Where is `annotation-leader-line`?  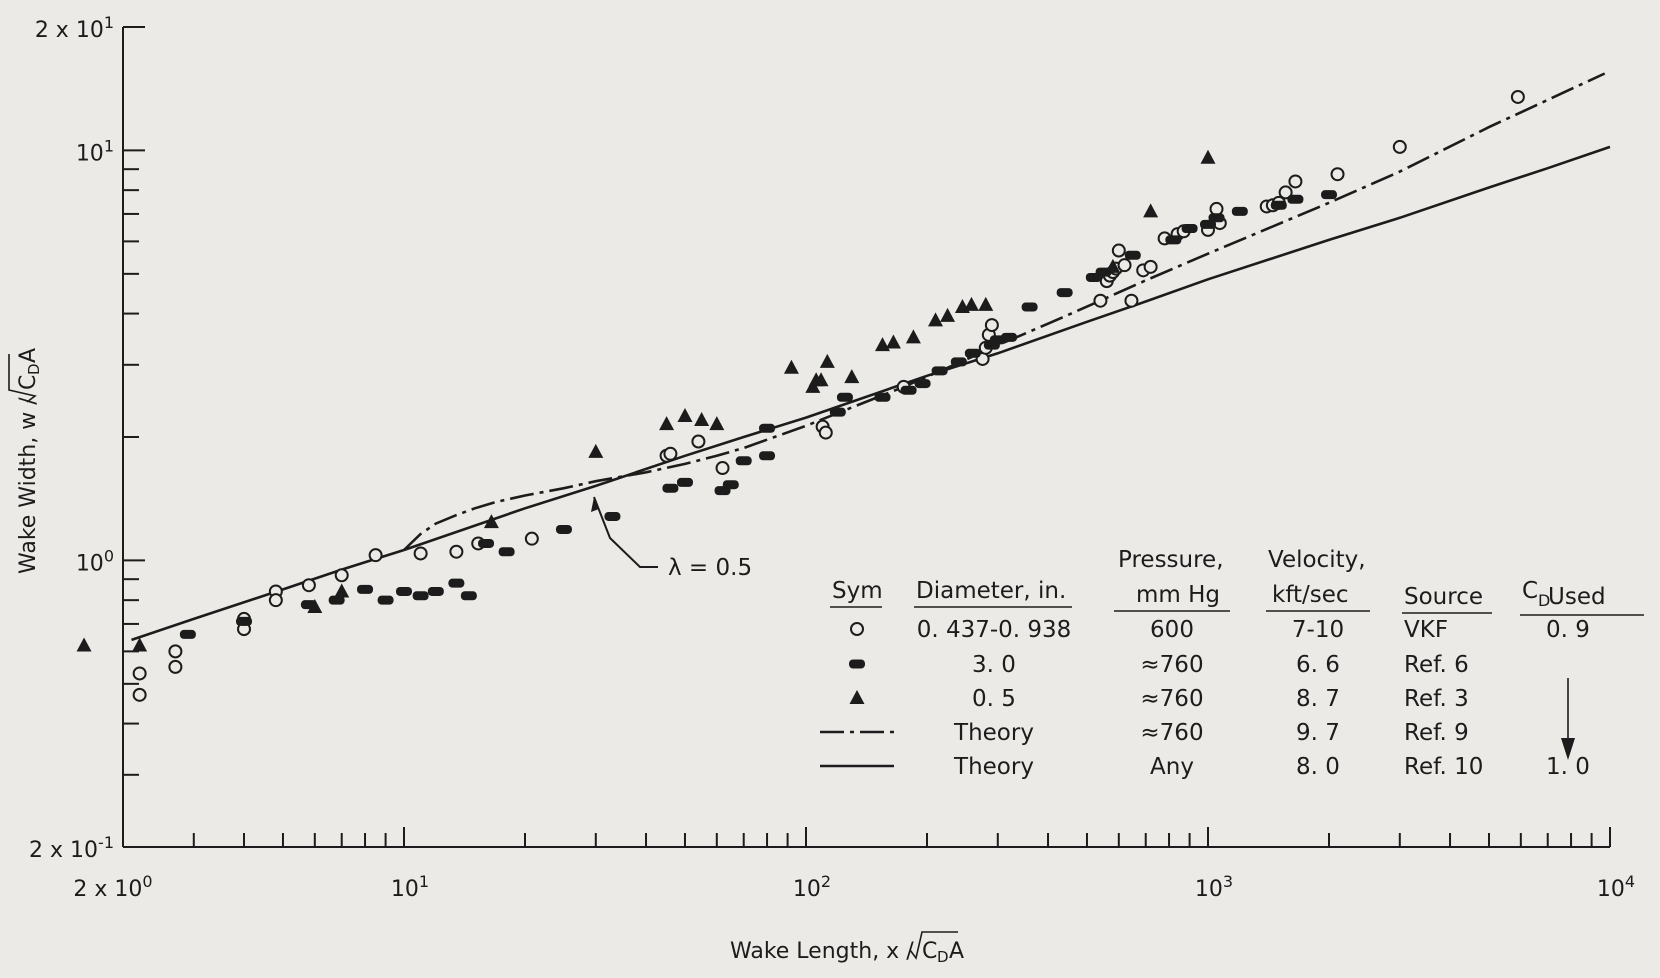
annotation-leader-line is located at coordinates (625, 532).